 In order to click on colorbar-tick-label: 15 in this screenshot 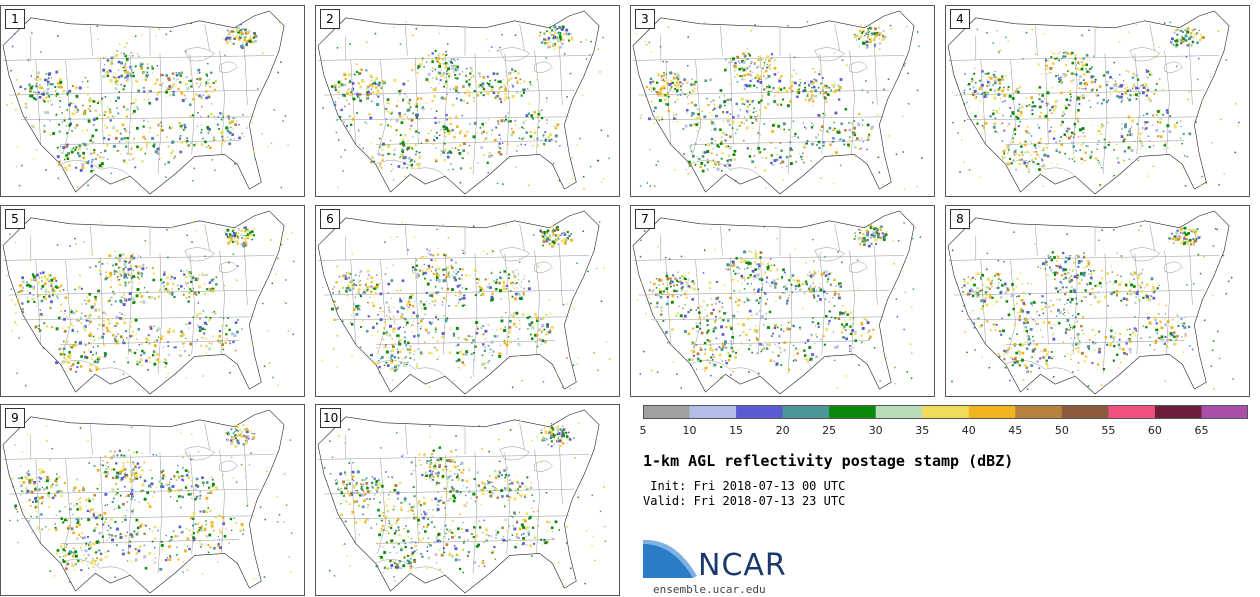, I will do `click(736, 430)`.